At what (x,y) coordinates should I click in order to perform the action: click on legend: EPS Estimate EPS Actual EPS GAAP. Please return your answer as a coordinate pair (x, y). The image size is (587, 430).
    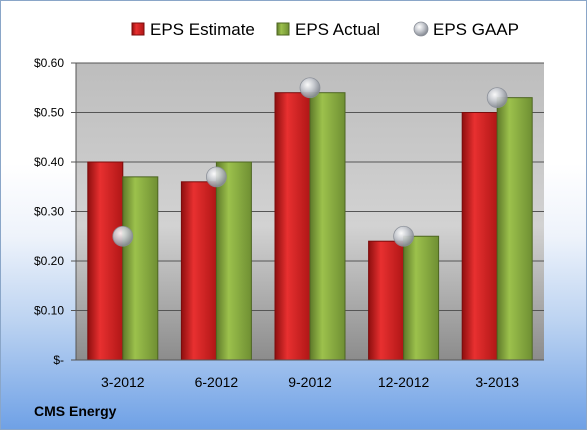
    Looking at the image, I should click on (325, 29).